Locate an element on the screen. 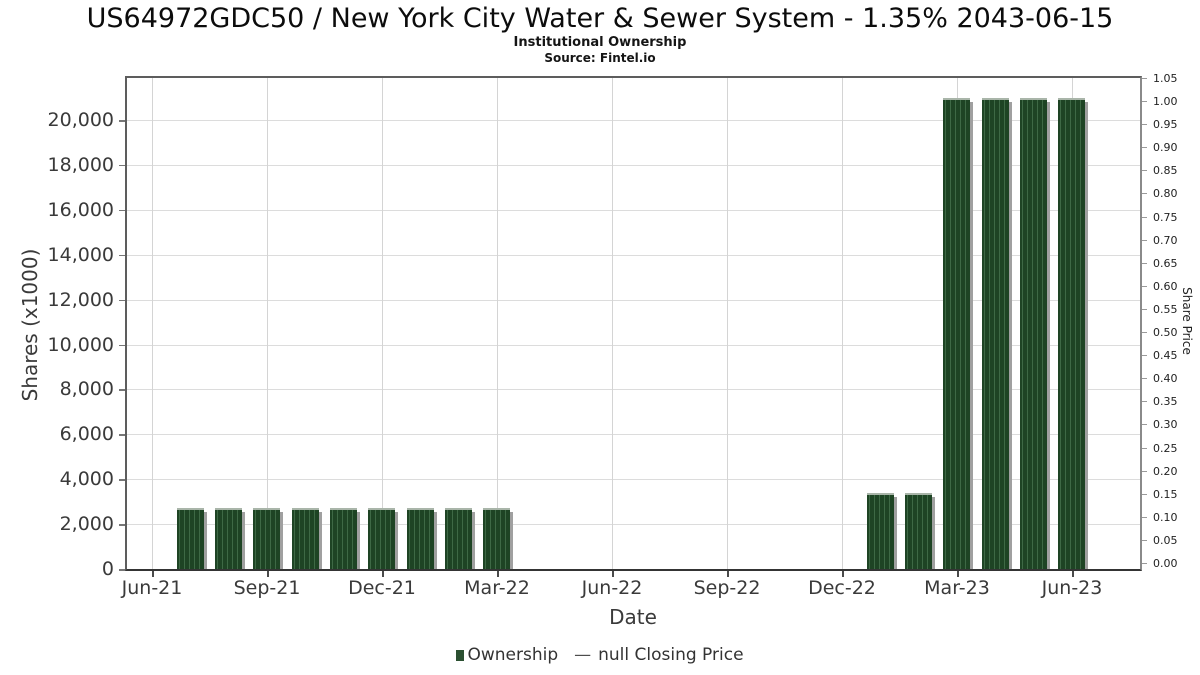  source-label: Source: Fintel.io is located at coordinates (600, 58).